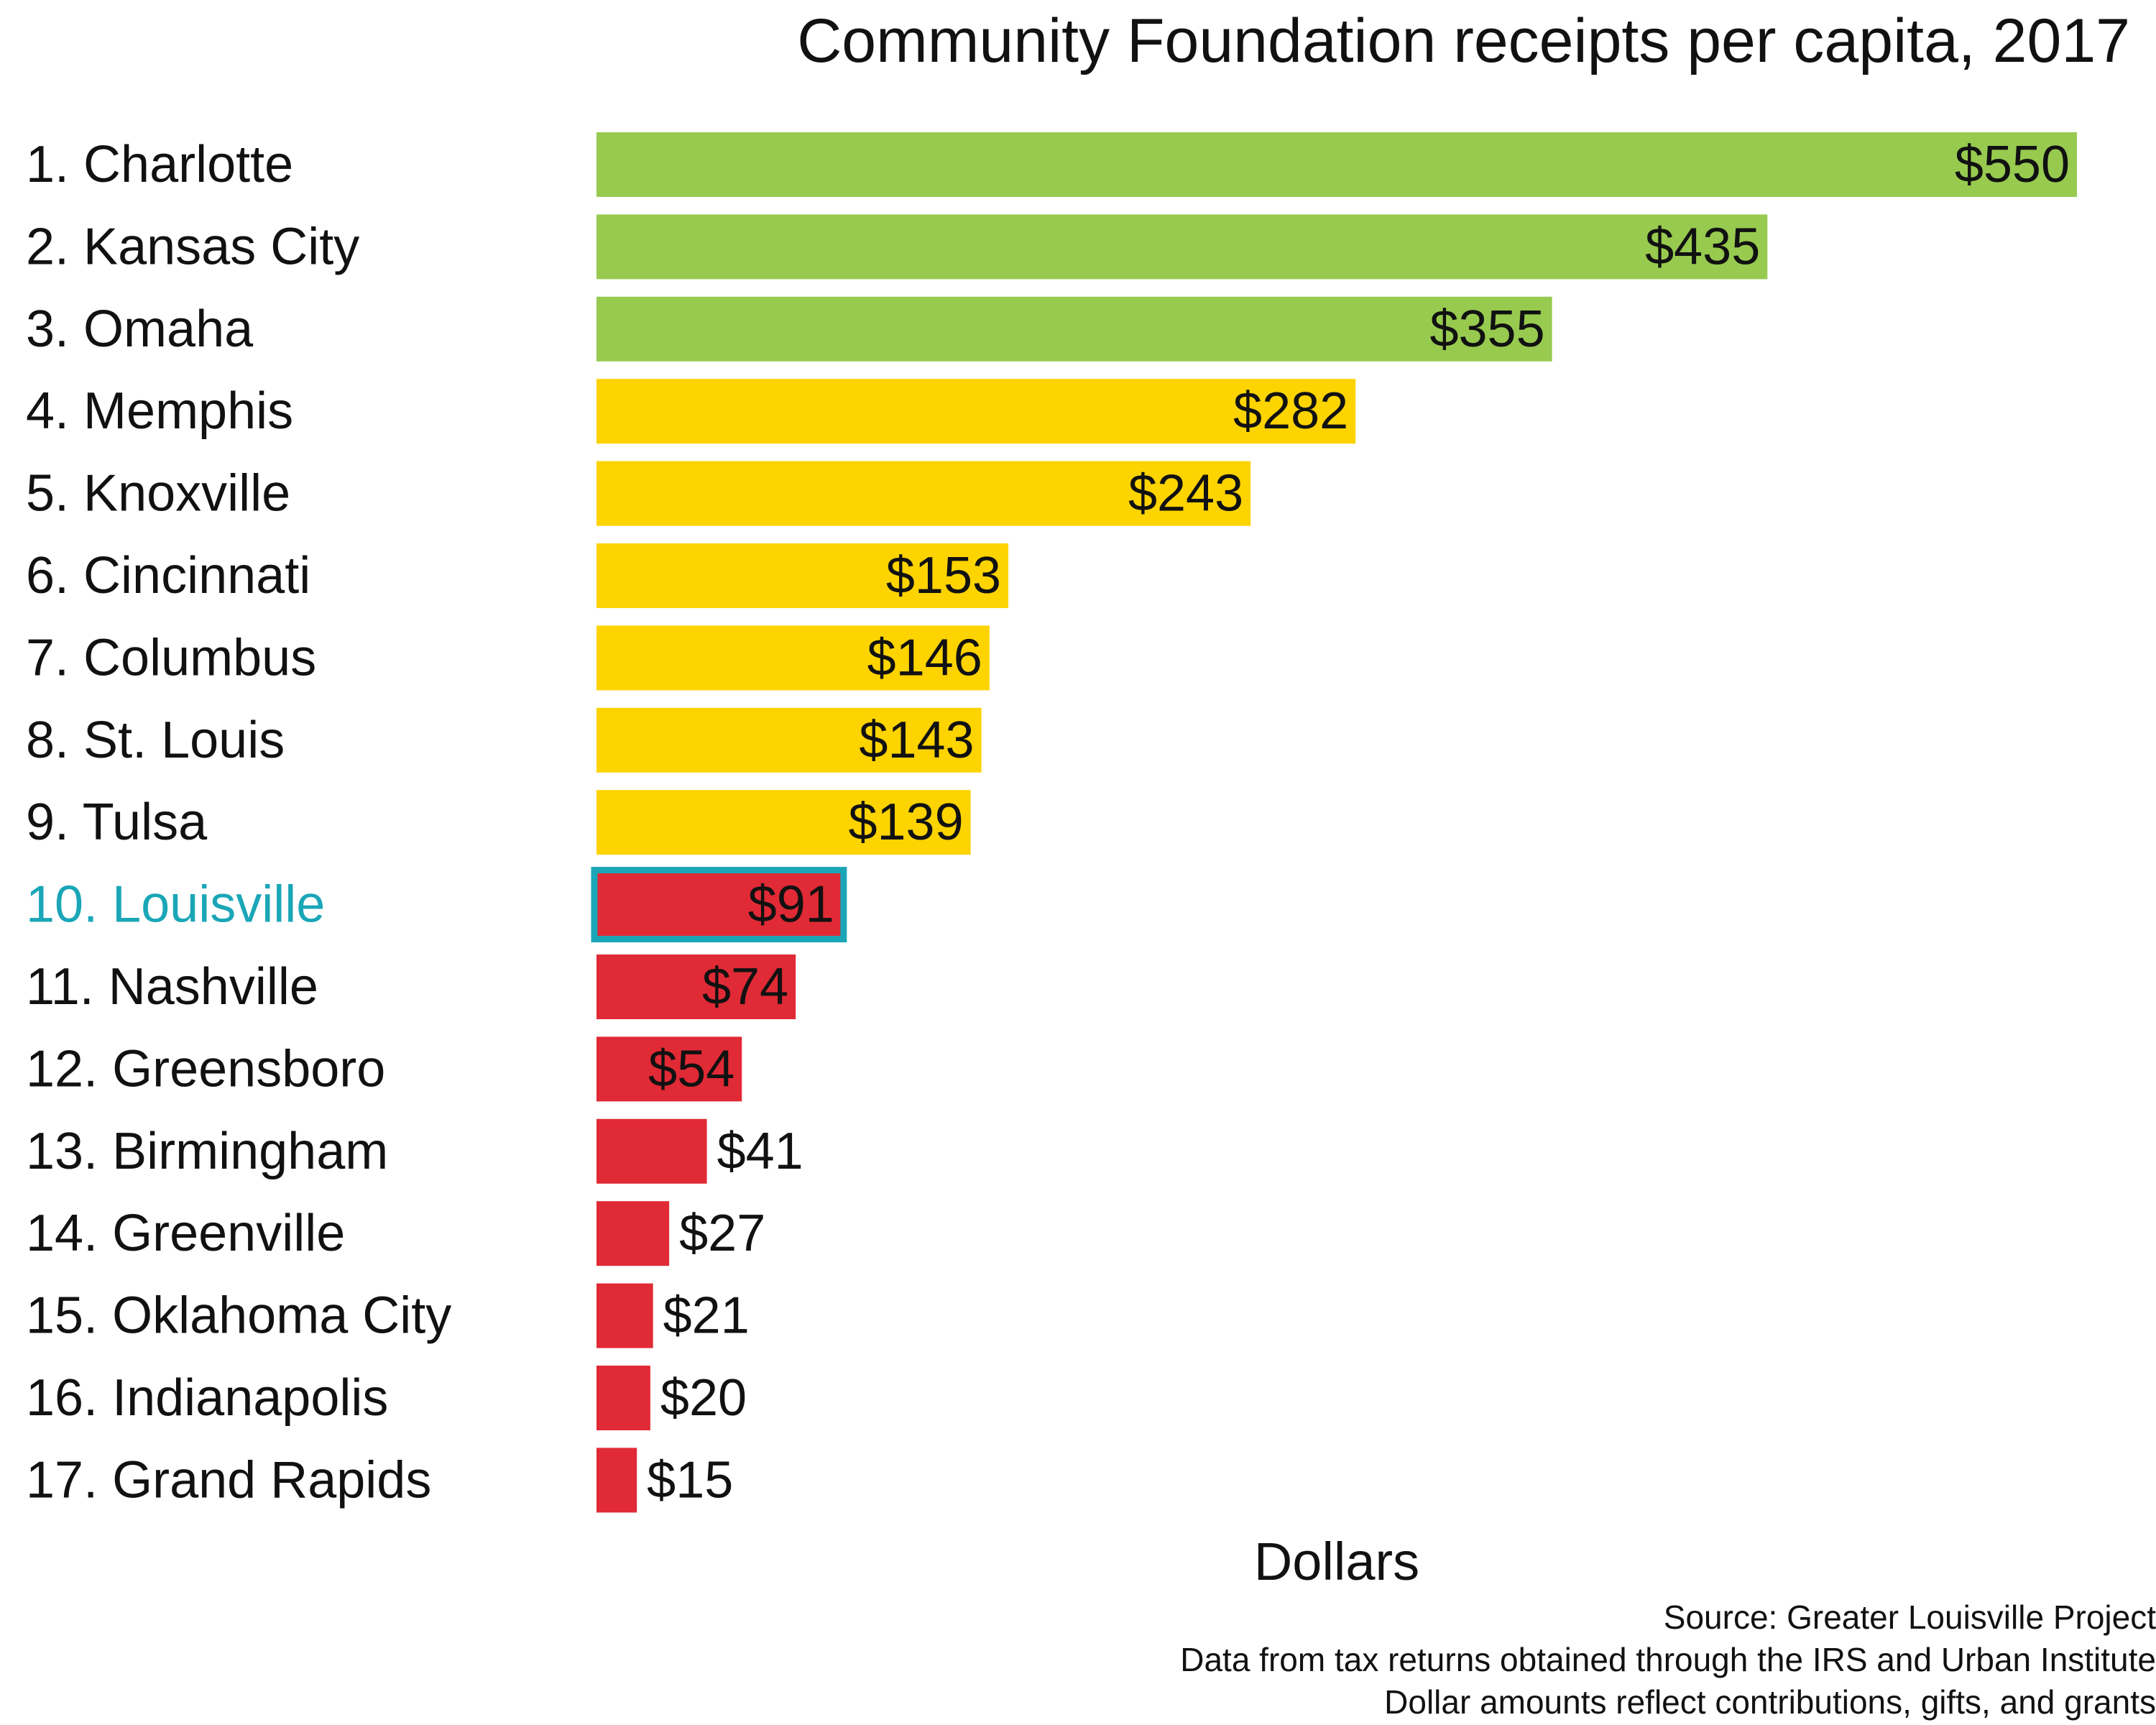  I want to click on bar-greenville, so click(633, 1233).